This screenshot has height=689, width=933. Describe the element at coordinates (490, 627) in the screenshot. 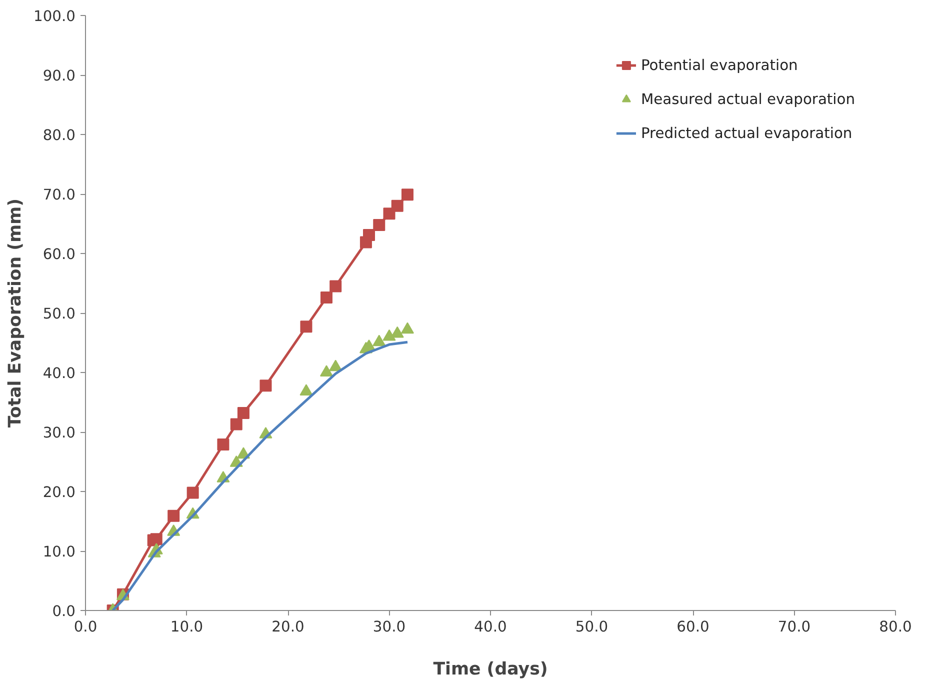

I see `x-tick-label: 40.0` at that location.